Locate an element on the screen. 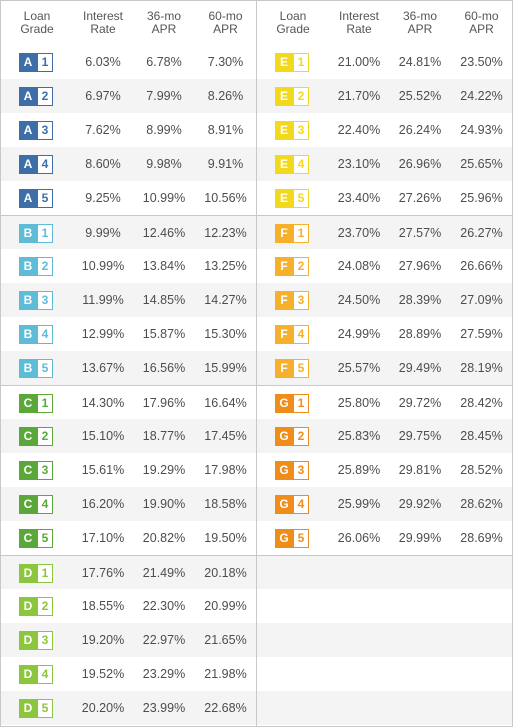  apr-36mo-cell: 23.99% is located at coordinates (164, 708).